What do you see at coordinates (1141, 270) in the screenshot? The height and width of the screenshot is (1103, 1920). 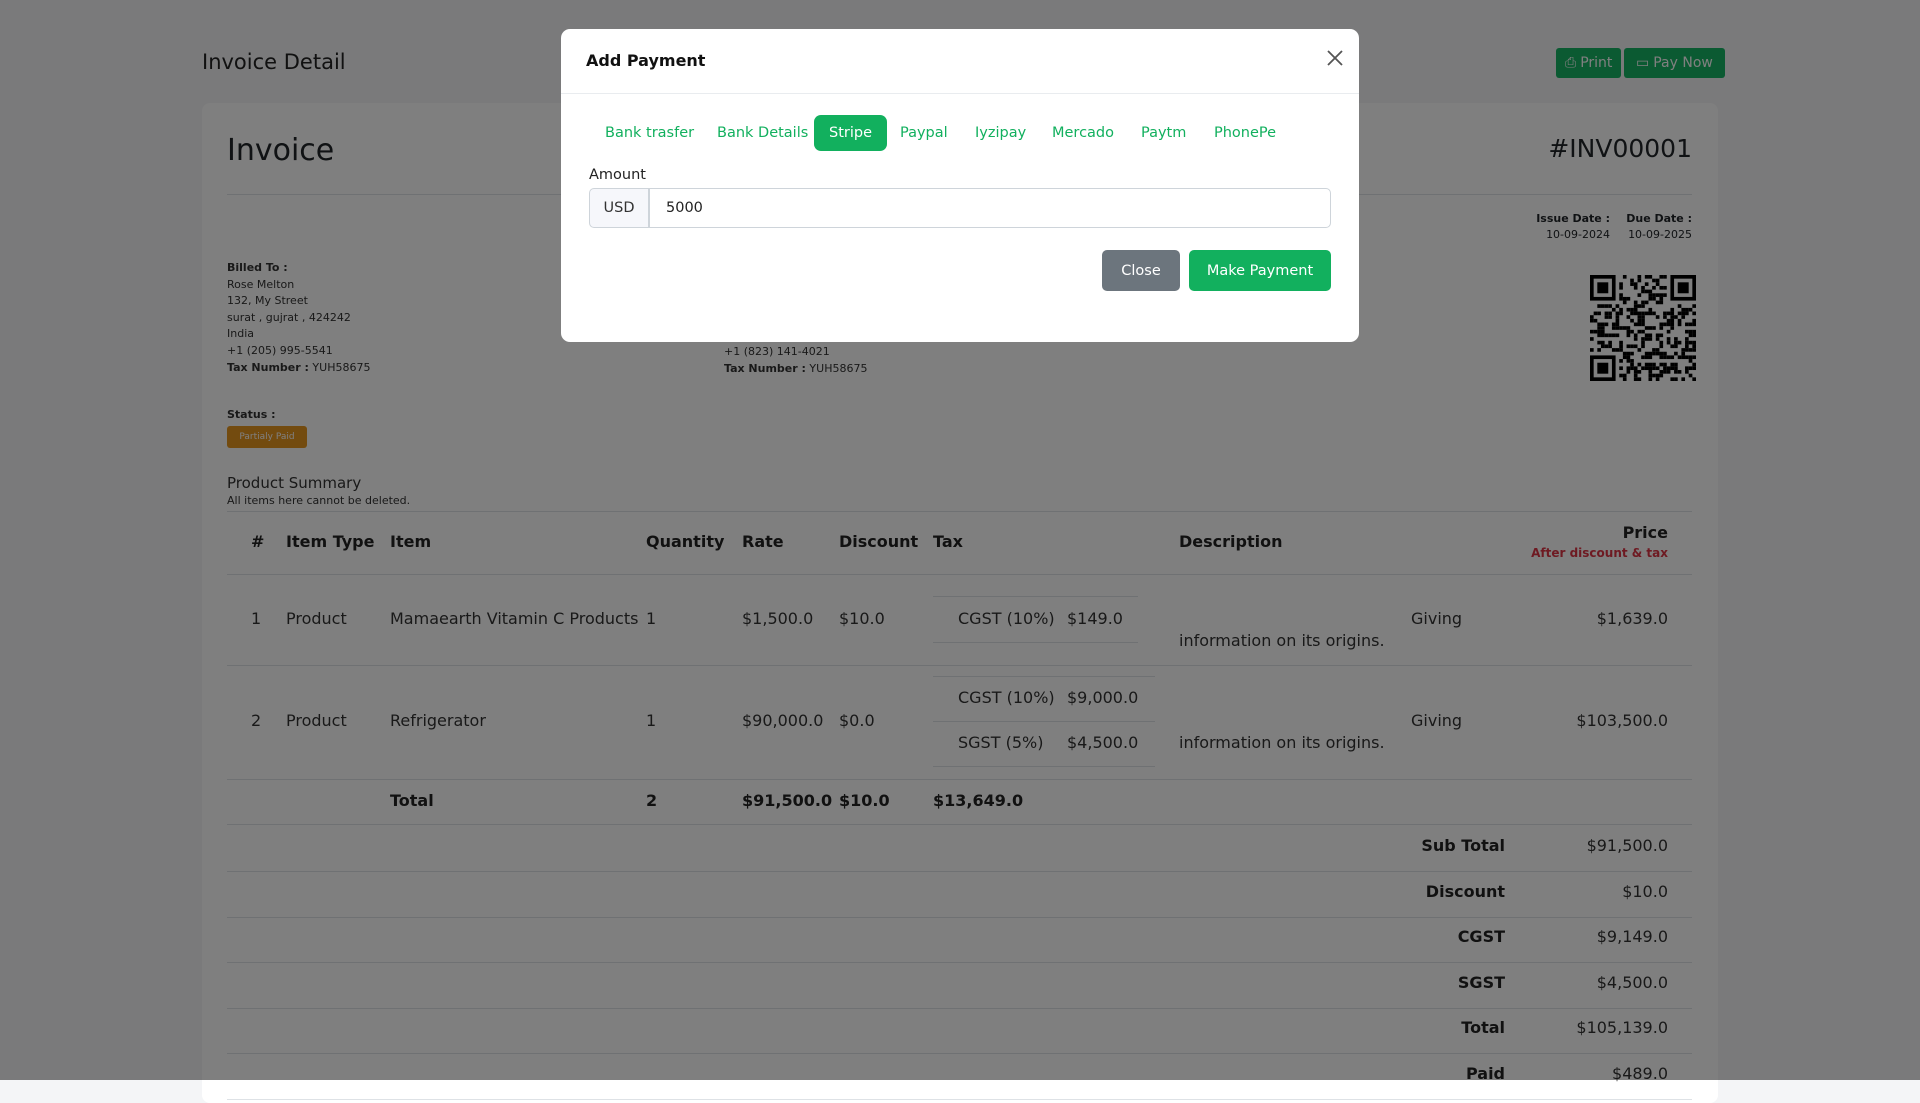 I see `close-button: Close` at bounding box center [1141, 270].